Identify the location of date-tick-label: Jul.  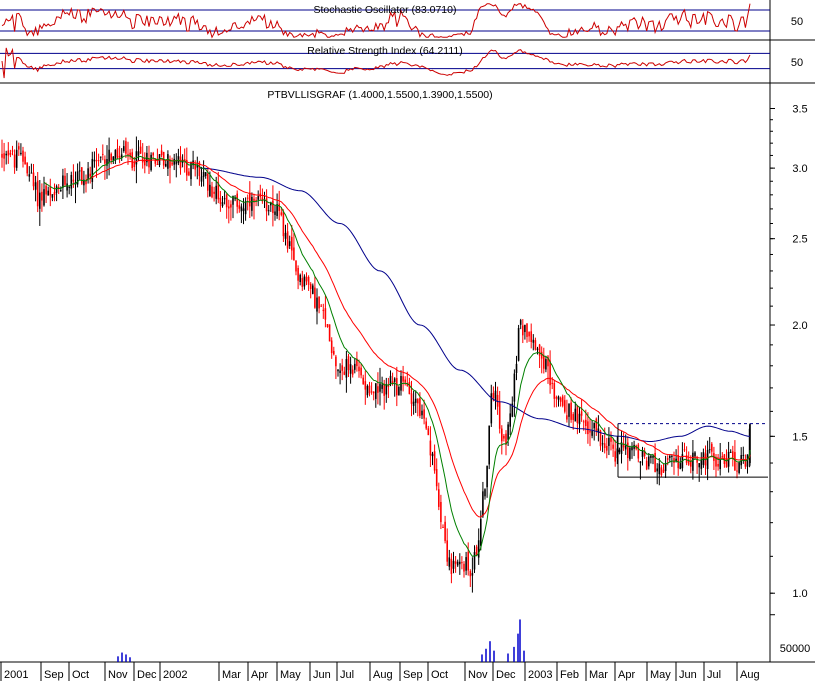
(347, 675).